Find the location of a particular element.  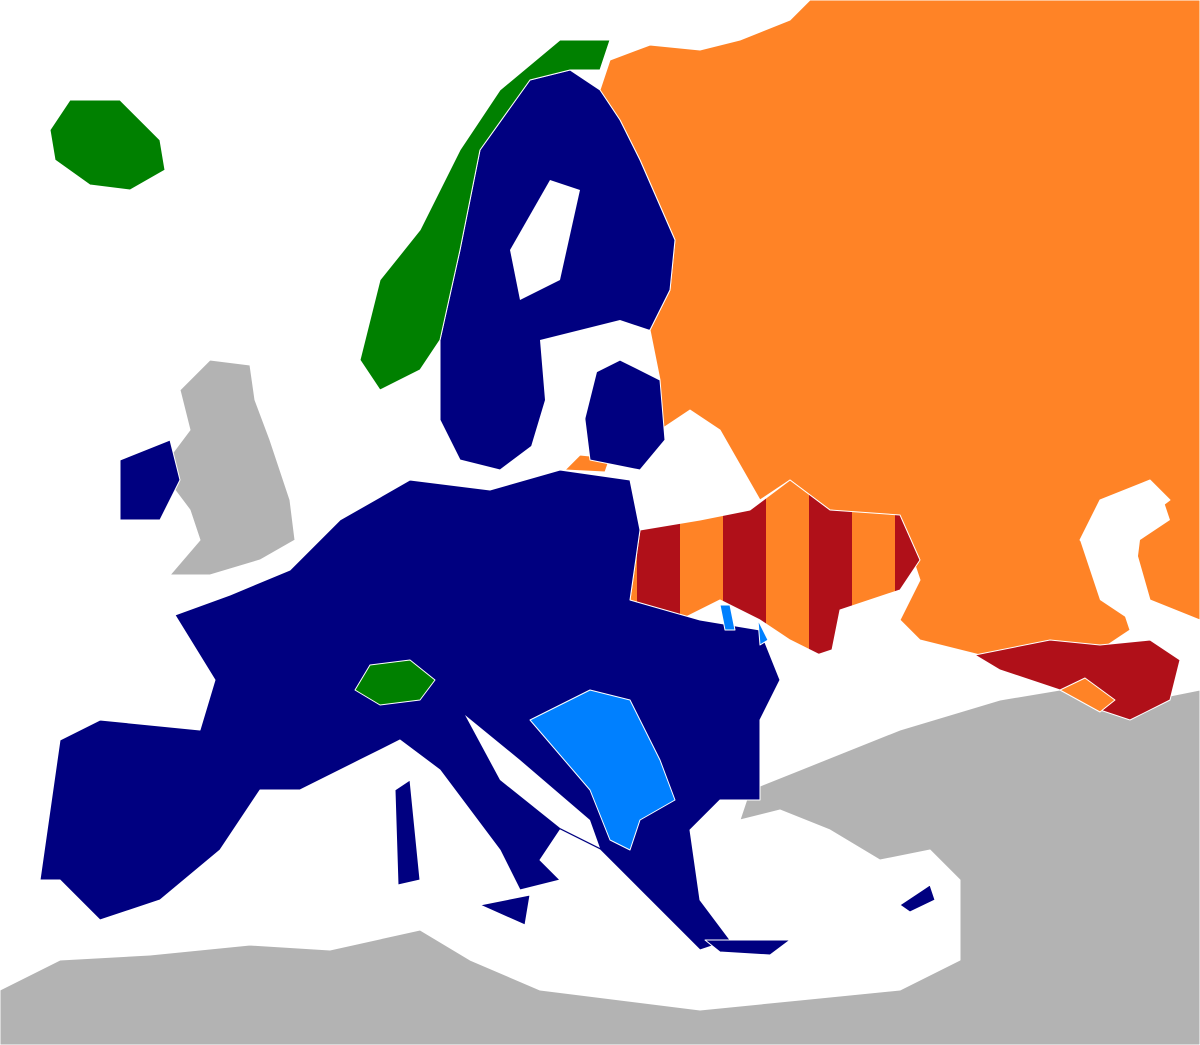

region-norway is located at coordinates (485, 215).